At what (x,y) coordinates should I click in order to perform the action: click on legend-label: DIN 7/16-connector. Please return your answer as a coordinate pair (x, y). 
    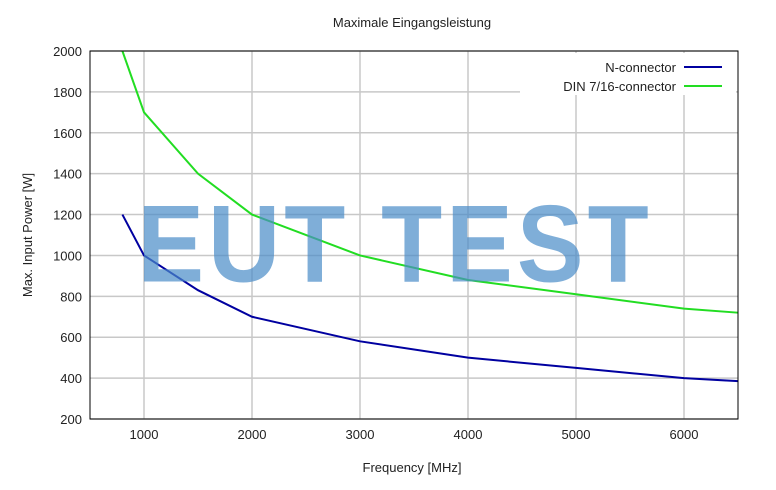
    Looking at the image, I should click on (619, 86).